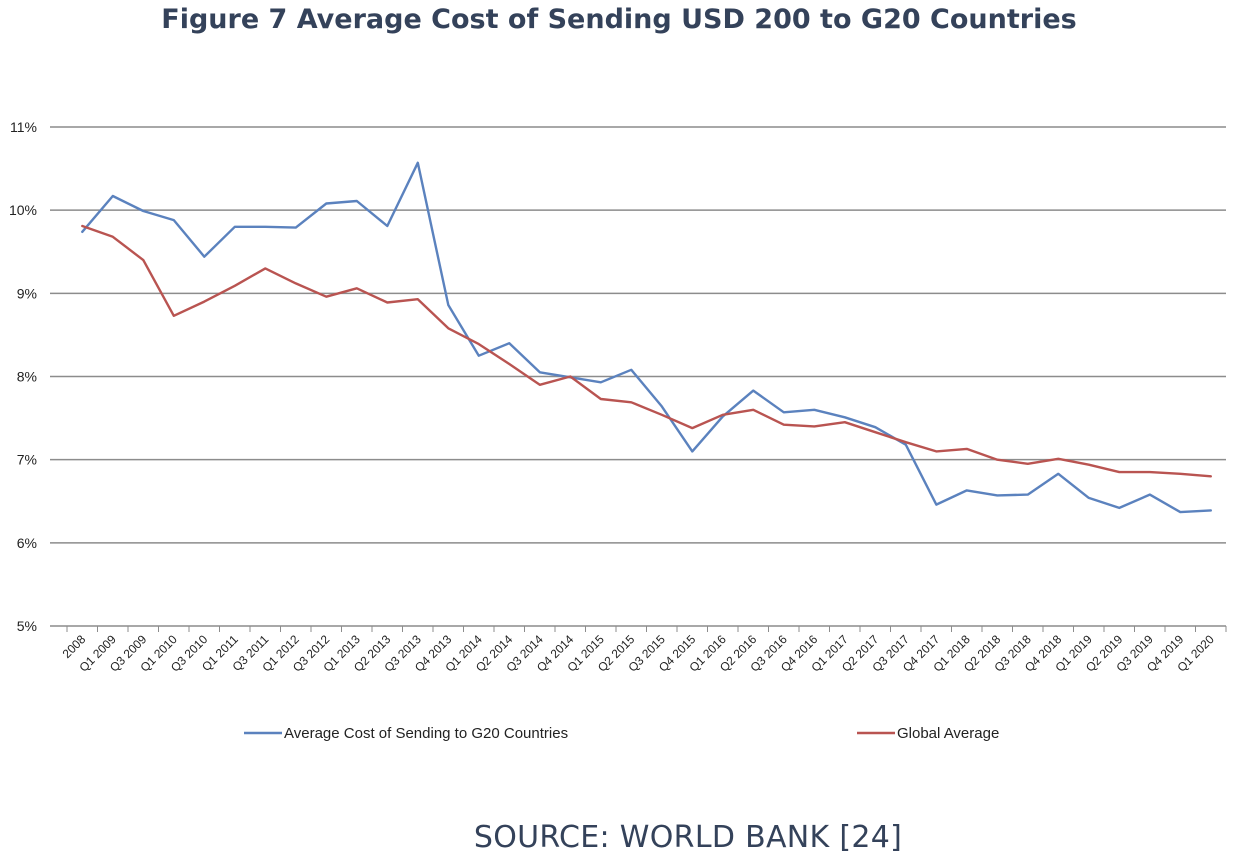 This screenshot has width=1238, height=860. I want to click on y-axis-ticks: 5% 6% 7% 8% 9% 10% 11%, so click(23, 376).